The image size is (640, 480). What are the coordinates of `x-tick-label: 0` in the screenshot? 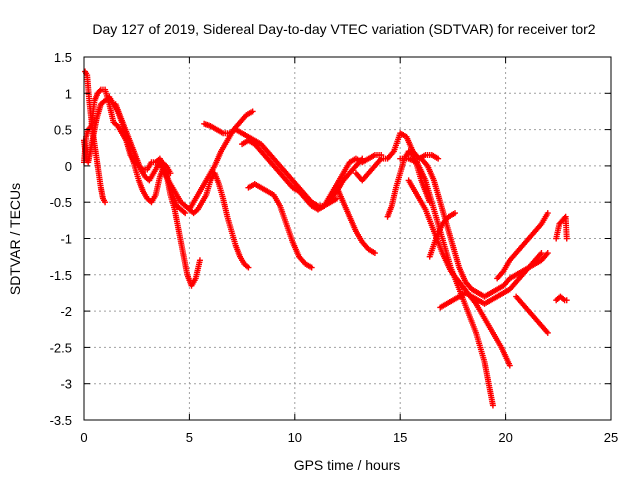 It's located at (83, 437).